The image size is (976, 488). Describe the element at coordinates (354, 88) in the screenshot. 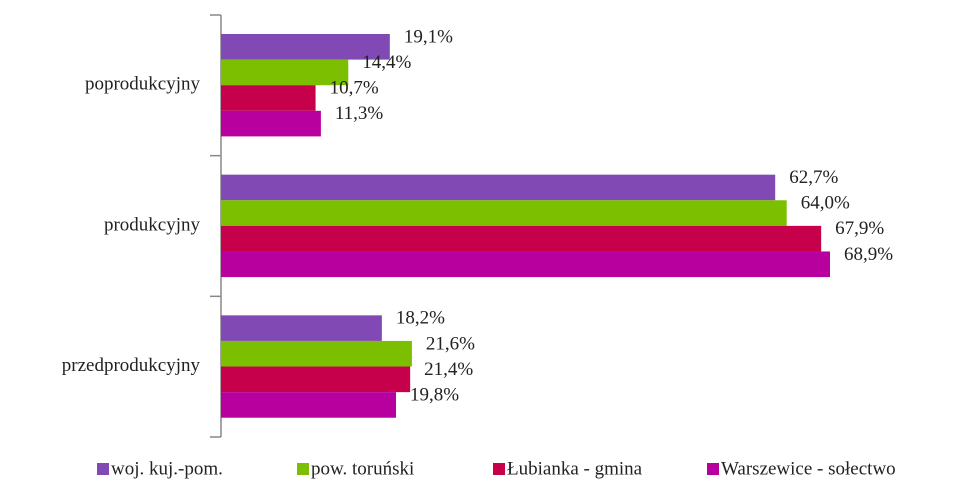

I see `value-label: 10,7%` at that location.